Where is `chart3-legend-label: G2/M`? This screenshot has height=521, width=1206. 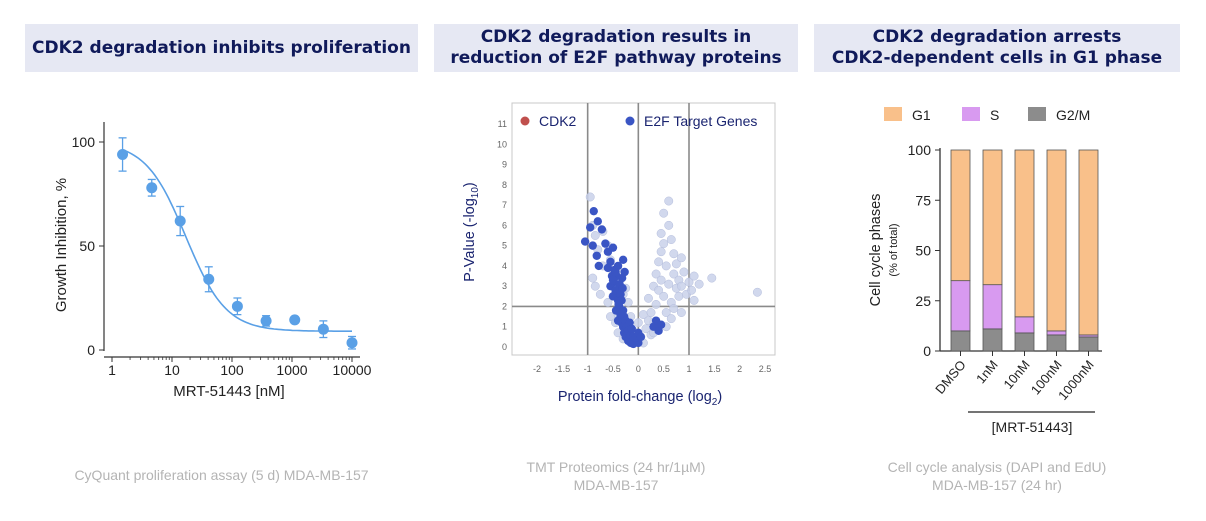 chart3-legend-label: G2/M is located at coordinates (1073, 115).